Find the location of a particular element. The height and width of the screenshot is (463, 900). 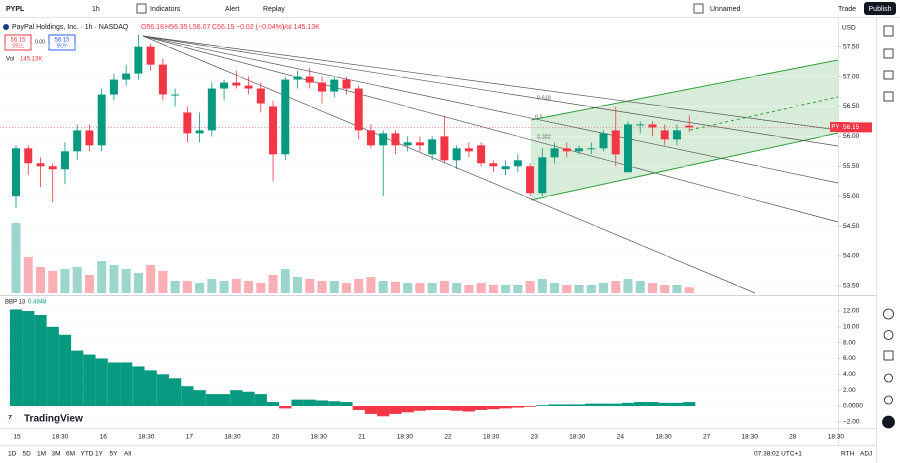

layers-icon is located at coordinates (888, 75).